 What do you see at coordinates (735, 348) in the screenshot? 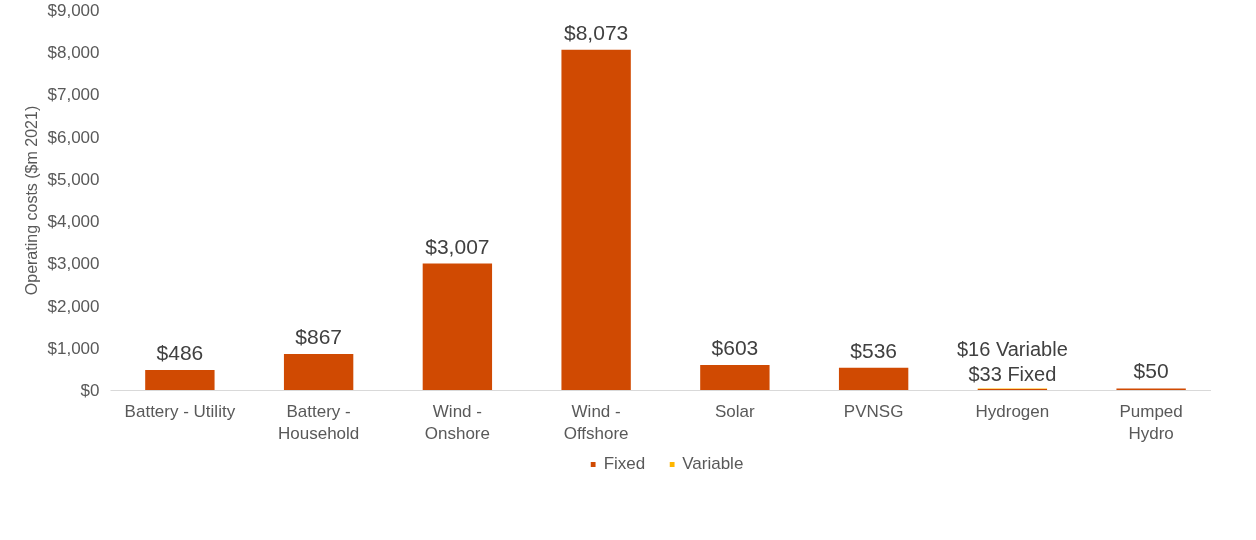
I see `total-label: $603` at bounding box center [735, 348].